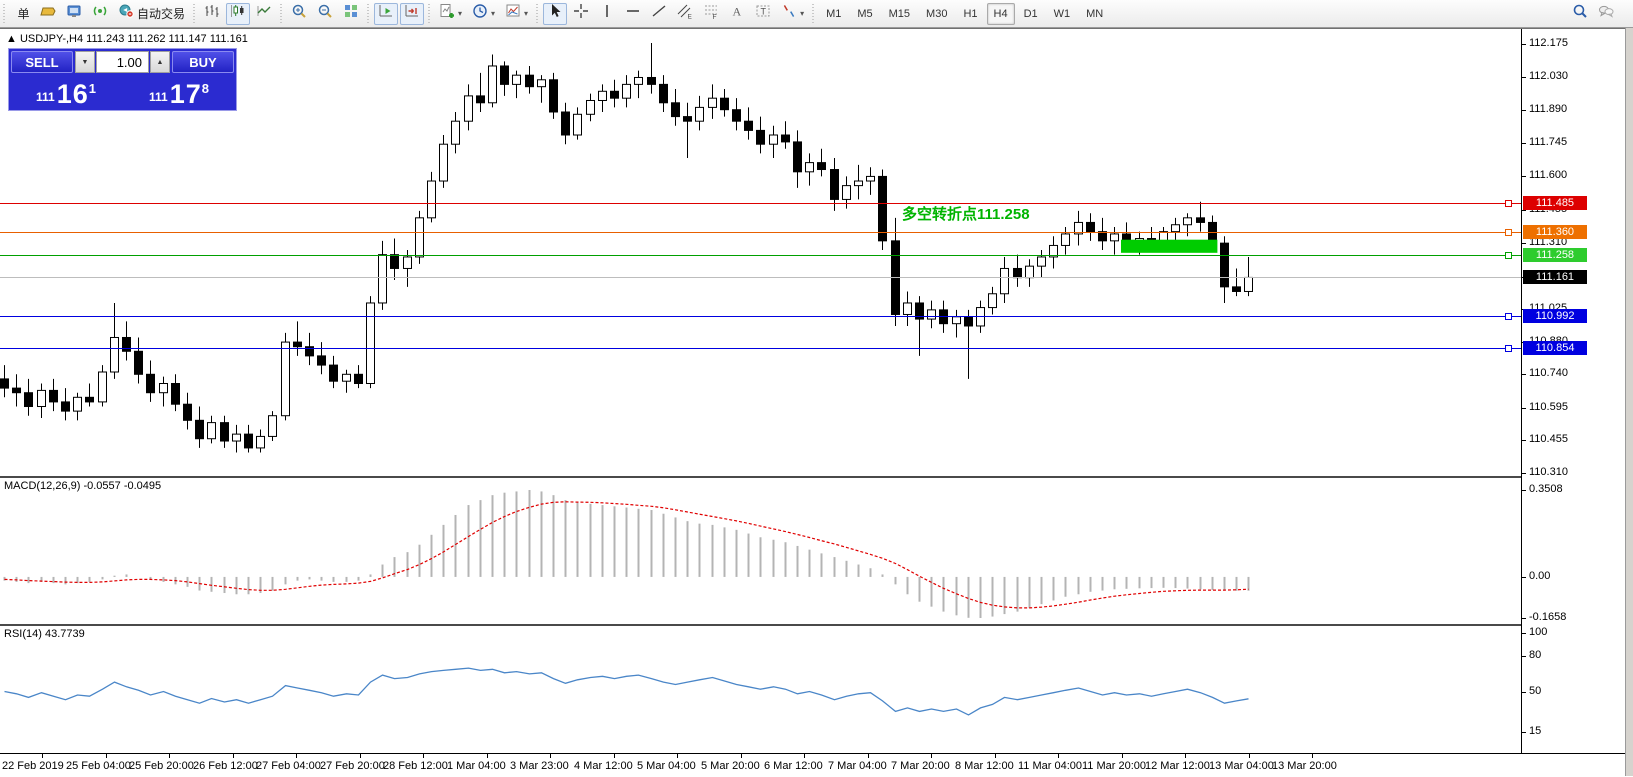 The height and width of the screenshot is (777, 1633). What do you see at coordinates (793, 766) in the screenshot?
I see `time-tick-label: 6 Mar 12:00` at bounding box center [793, 766].